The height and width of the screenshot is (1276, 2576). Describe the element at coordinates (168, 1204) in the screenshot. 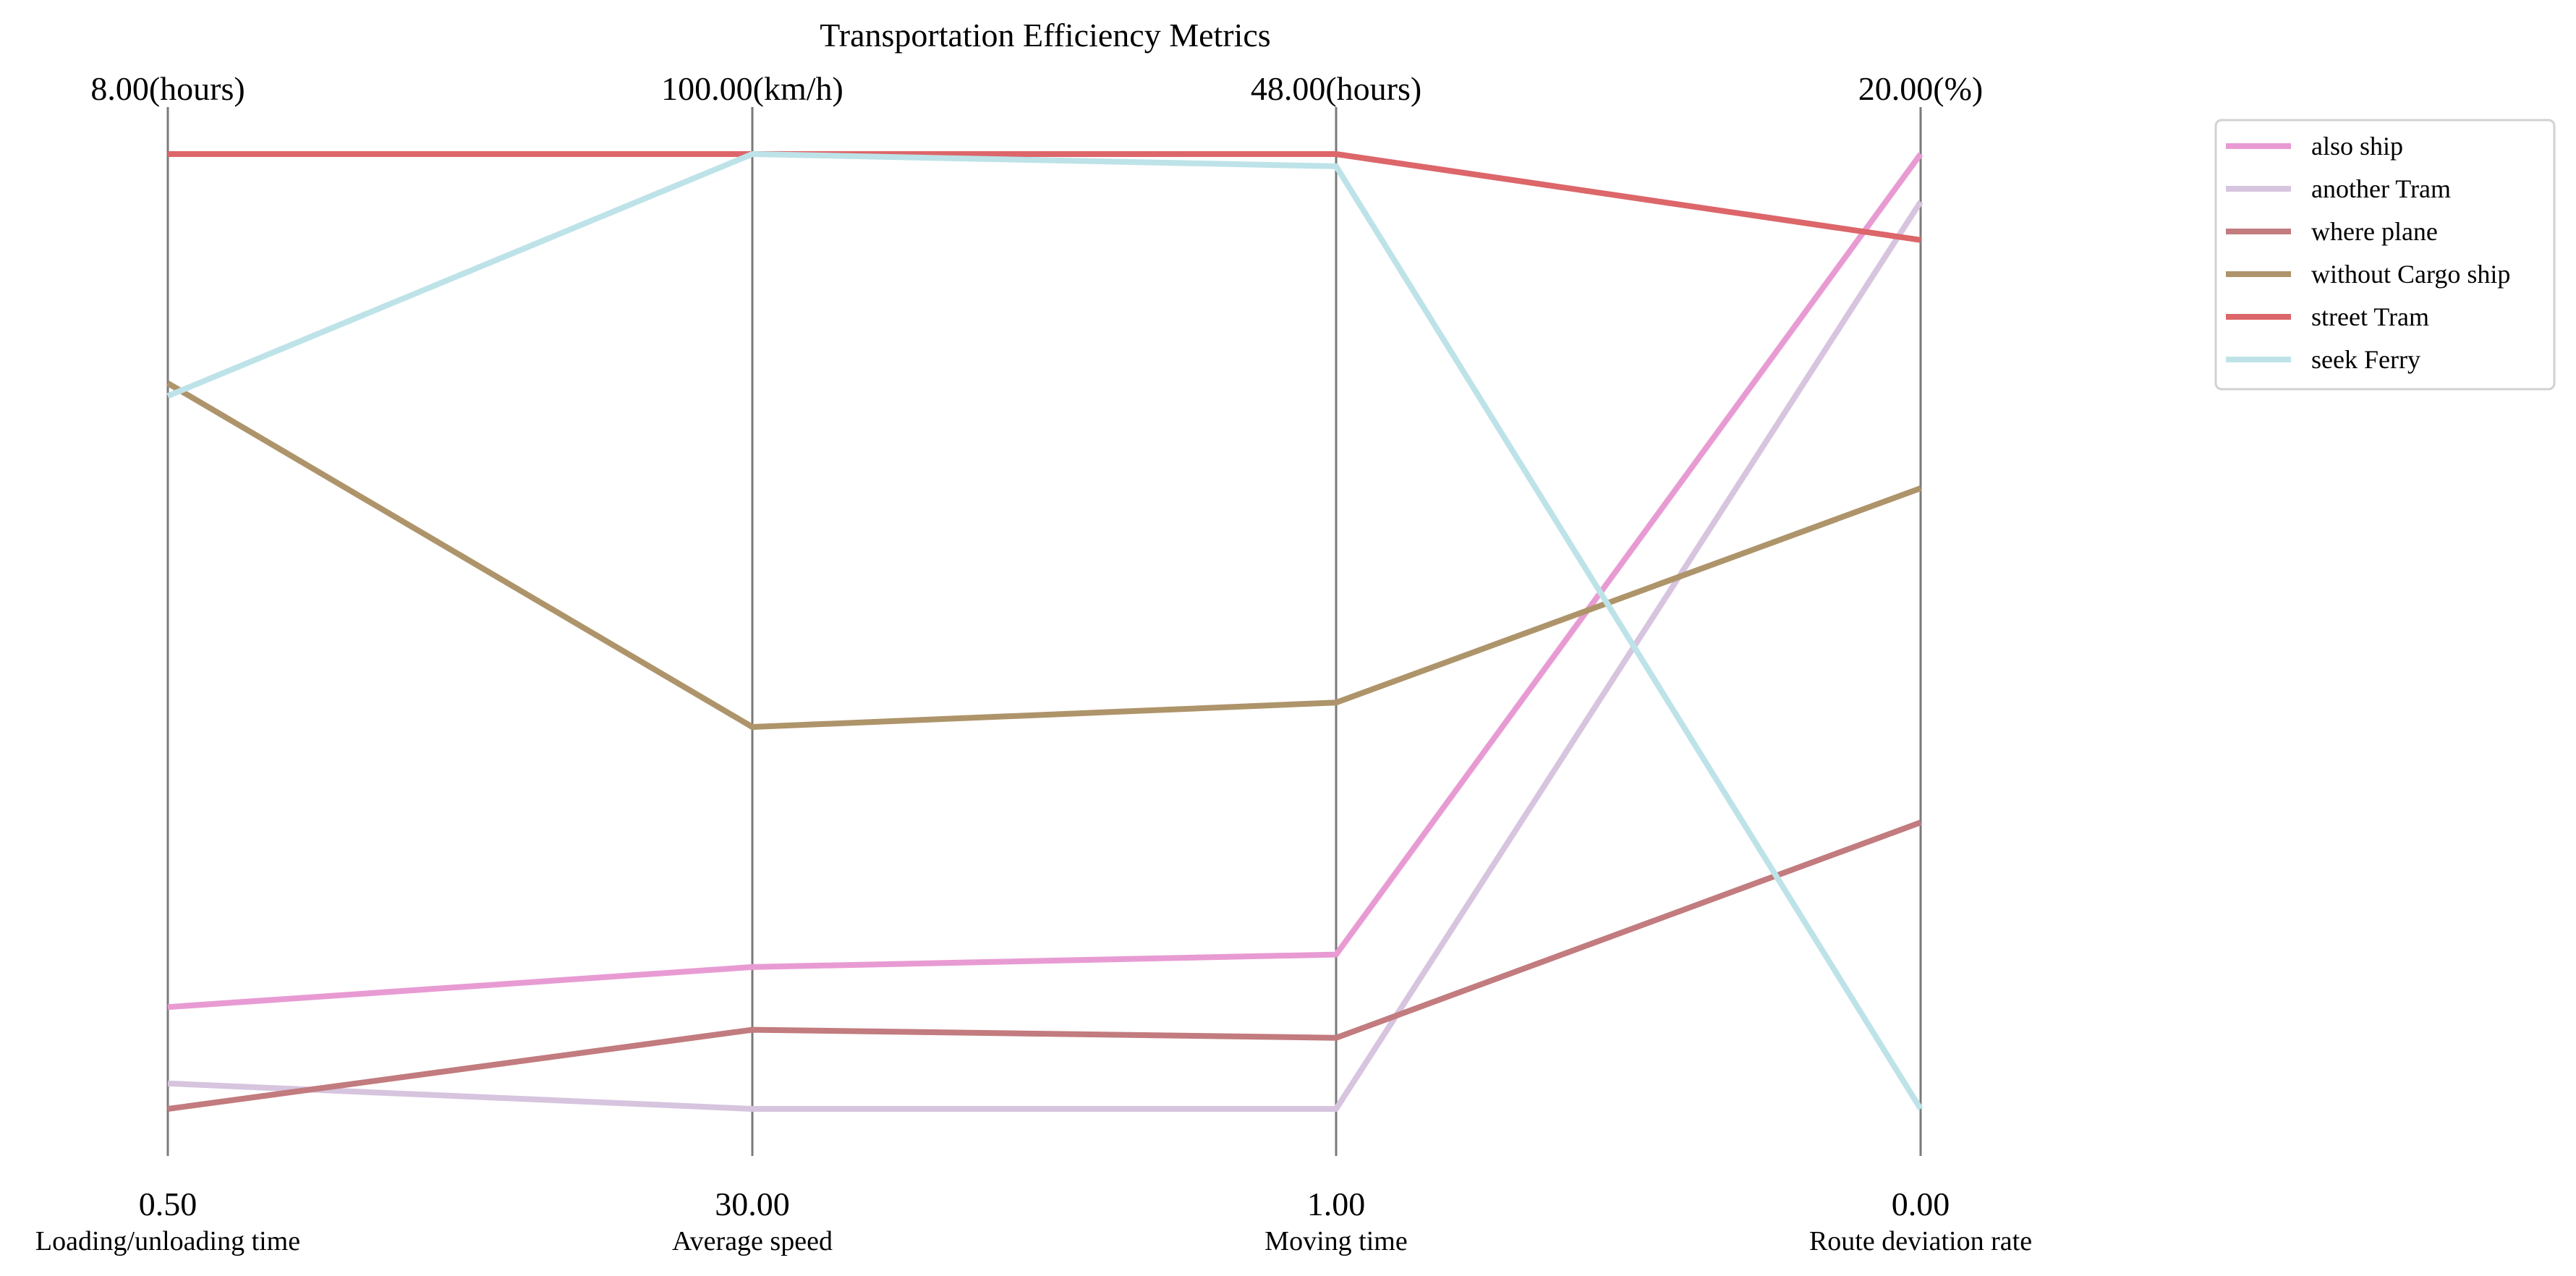

I see `axis-min-label-loading-unloading-time: 0.50` at that location.